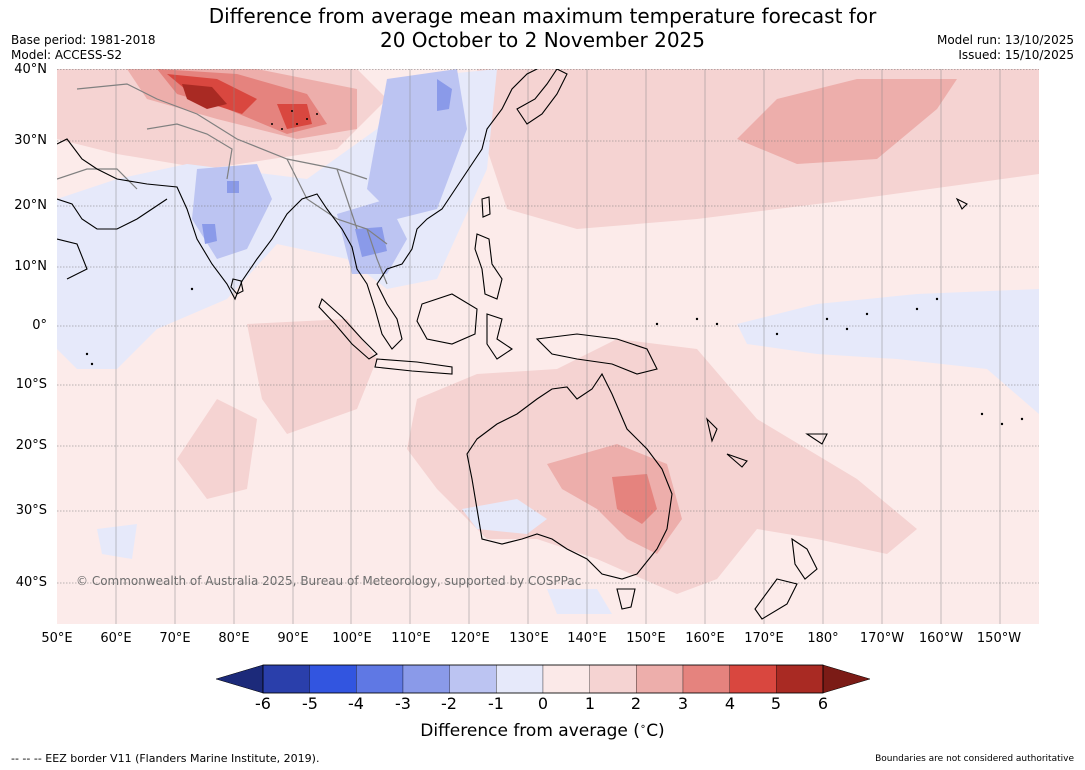 This screenshot has width=1085, height=770. What do you see at coordinates (705, 638) in the screenshot?
I see `lon-tick: 160°E` at bounding box center [705, 638].